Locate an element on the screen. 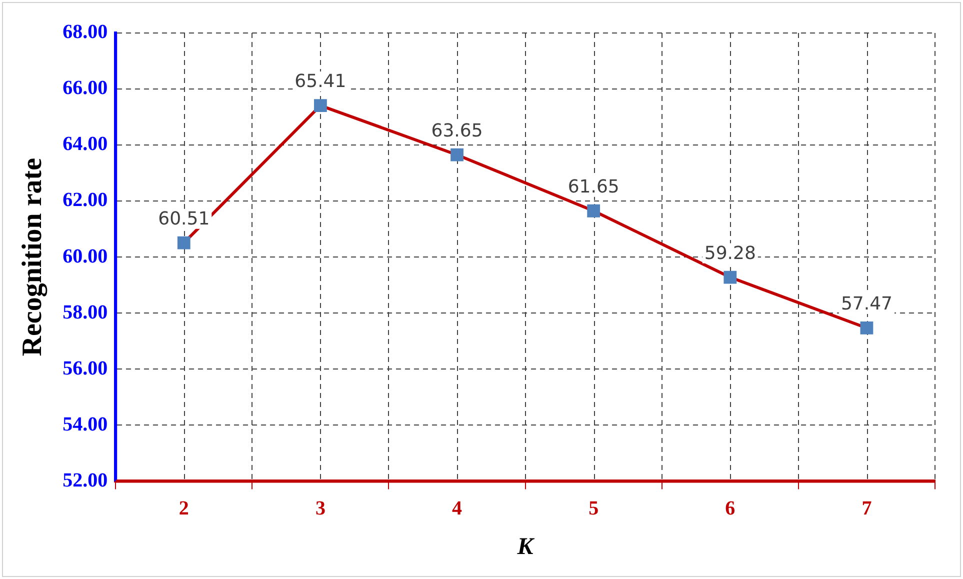 This screenshot has width=963, height=579. data-label: 65.41 is located at coordinates (320, 81).